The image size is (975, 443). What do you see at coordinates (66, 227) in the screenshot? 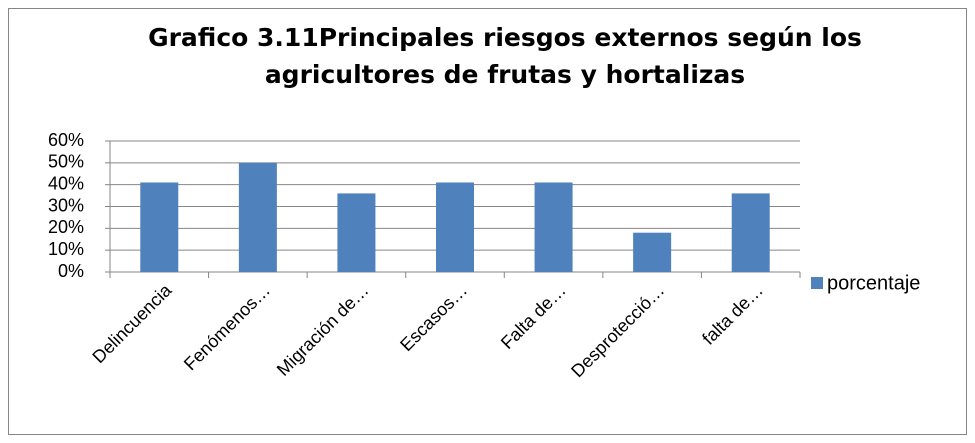
I see `y-tick-label: 20%` at bounding box center [66, 227].